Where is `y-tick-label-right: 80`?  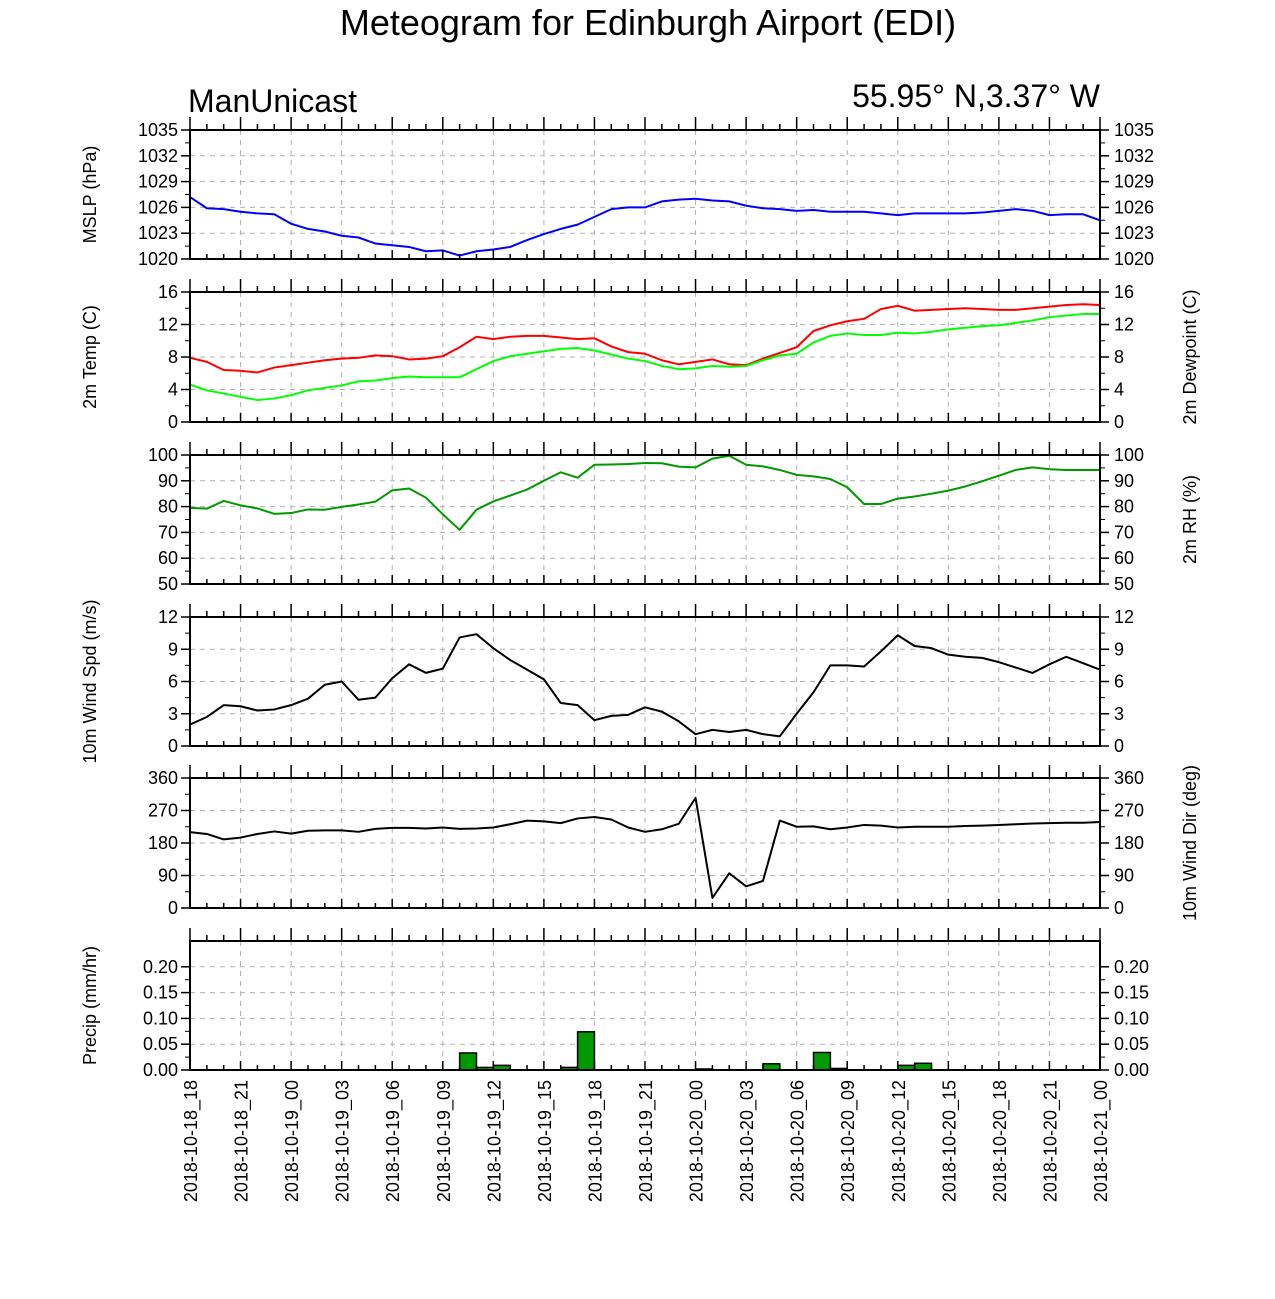
y-tick-label-right: 80 is located at coordinates (1124, 507).